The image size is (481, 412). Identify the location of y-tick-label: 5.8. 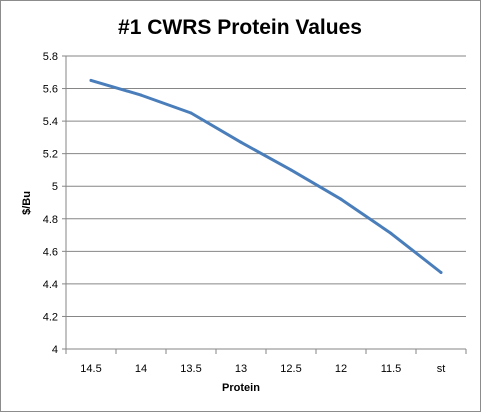
(50, 57).